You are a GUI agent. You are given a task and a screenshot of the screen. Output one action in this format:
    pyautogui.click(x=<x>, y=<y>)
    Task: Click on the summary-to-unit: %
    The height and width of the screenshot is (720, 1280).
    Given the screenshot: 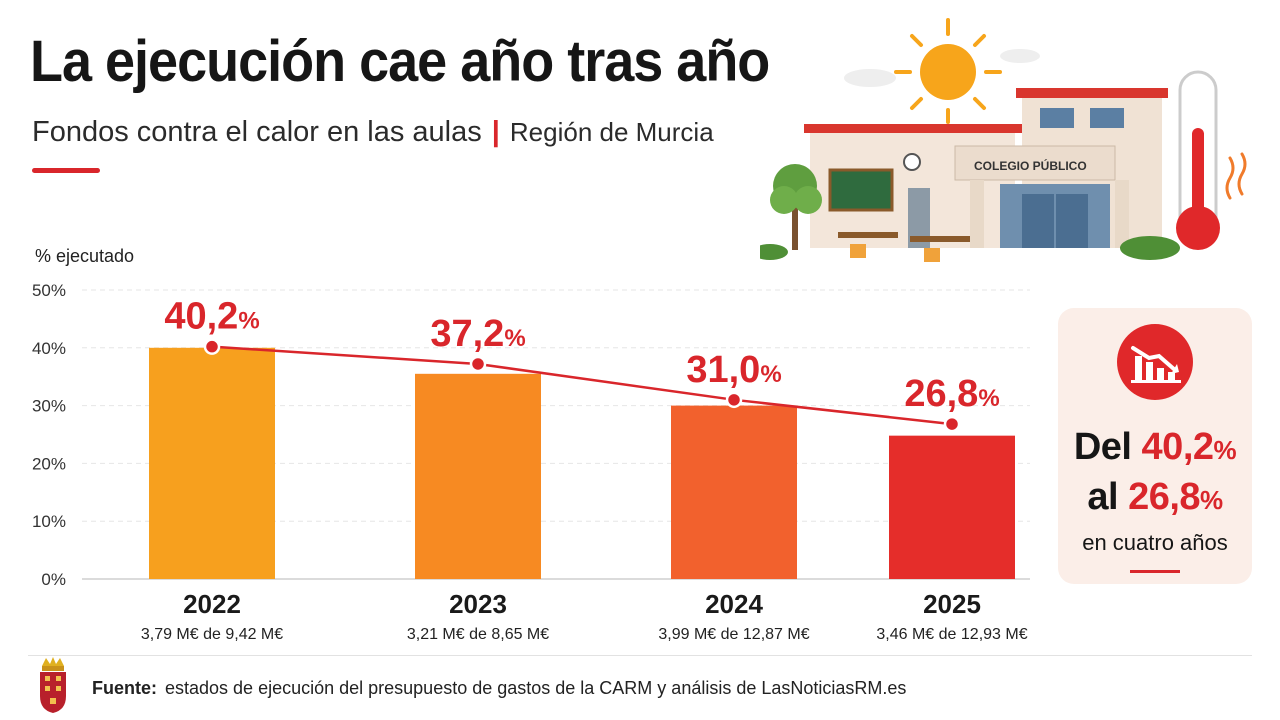 What is the action you would take?
    pyautogui.click(x=1211, y=500)
    